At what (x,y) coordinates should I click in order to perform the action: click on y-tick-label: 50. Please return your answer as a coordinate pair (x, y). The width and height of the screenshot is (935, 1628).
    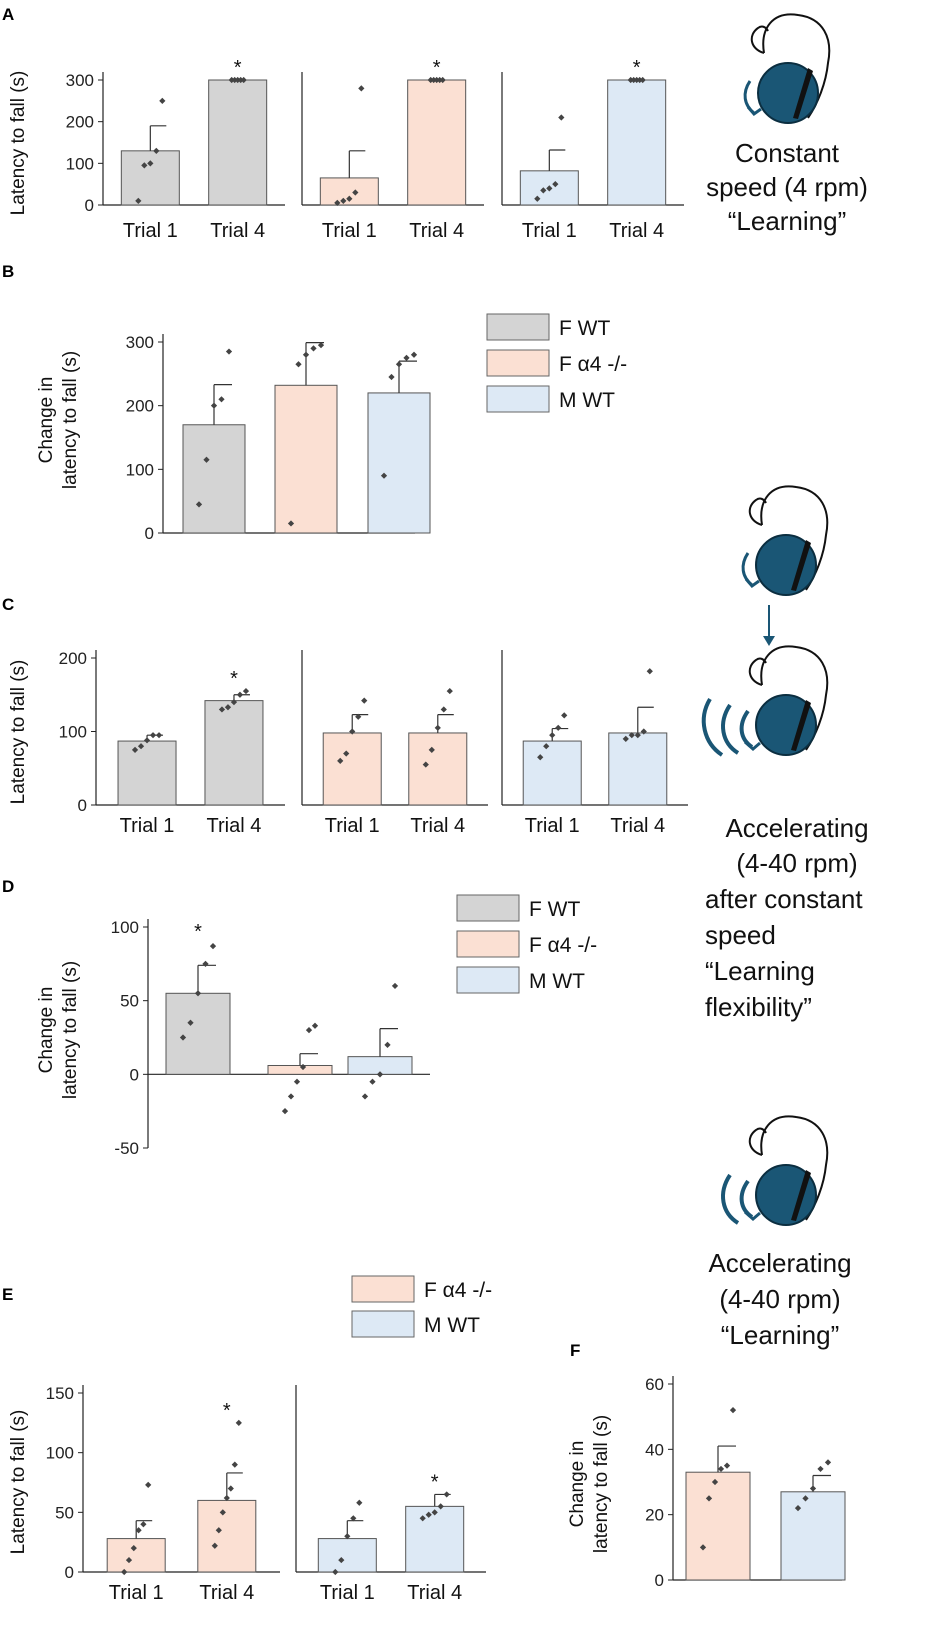
    Looking at the image, I should click on (64, 1512).